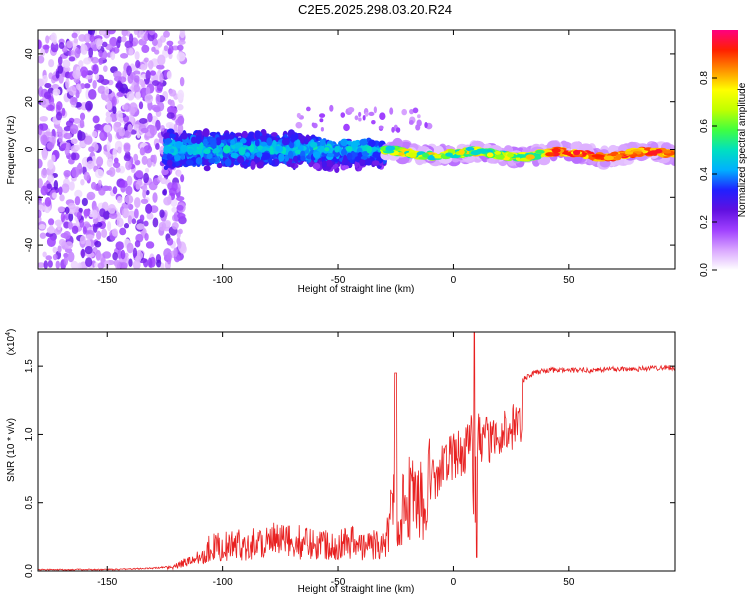 This screenshot has width=750, height=600. Describe the element at coordinates (704, 270) in the screenshot. I see `colorbar-tick-label: 0.0` at that location.